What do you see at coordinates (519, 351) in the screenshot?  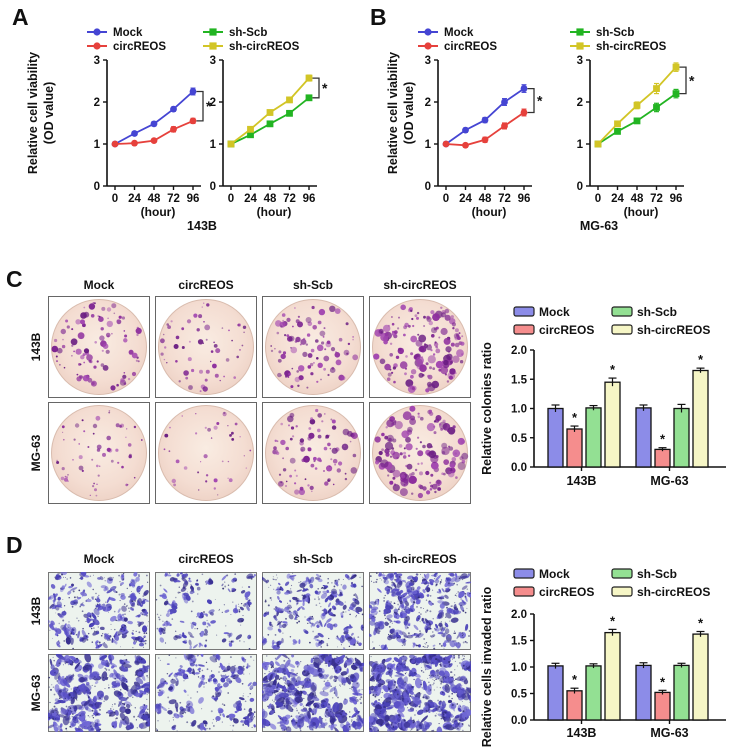 I see `y-tick-label: 2.0` at bounding box center [519, 351].